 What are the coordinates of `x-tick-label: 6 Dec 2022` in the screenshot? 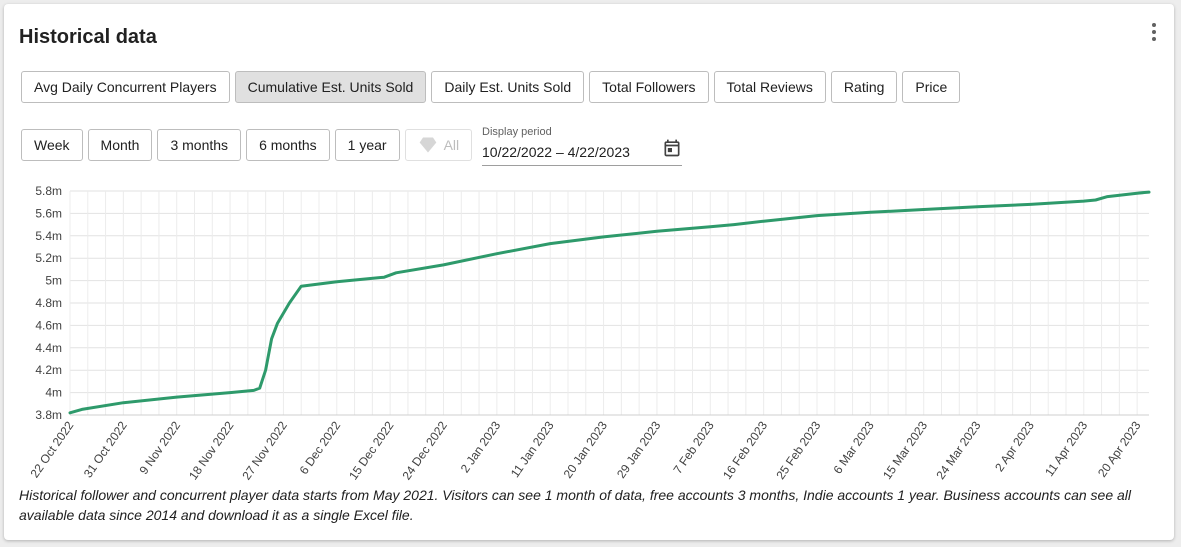 It's located at (320, 447).